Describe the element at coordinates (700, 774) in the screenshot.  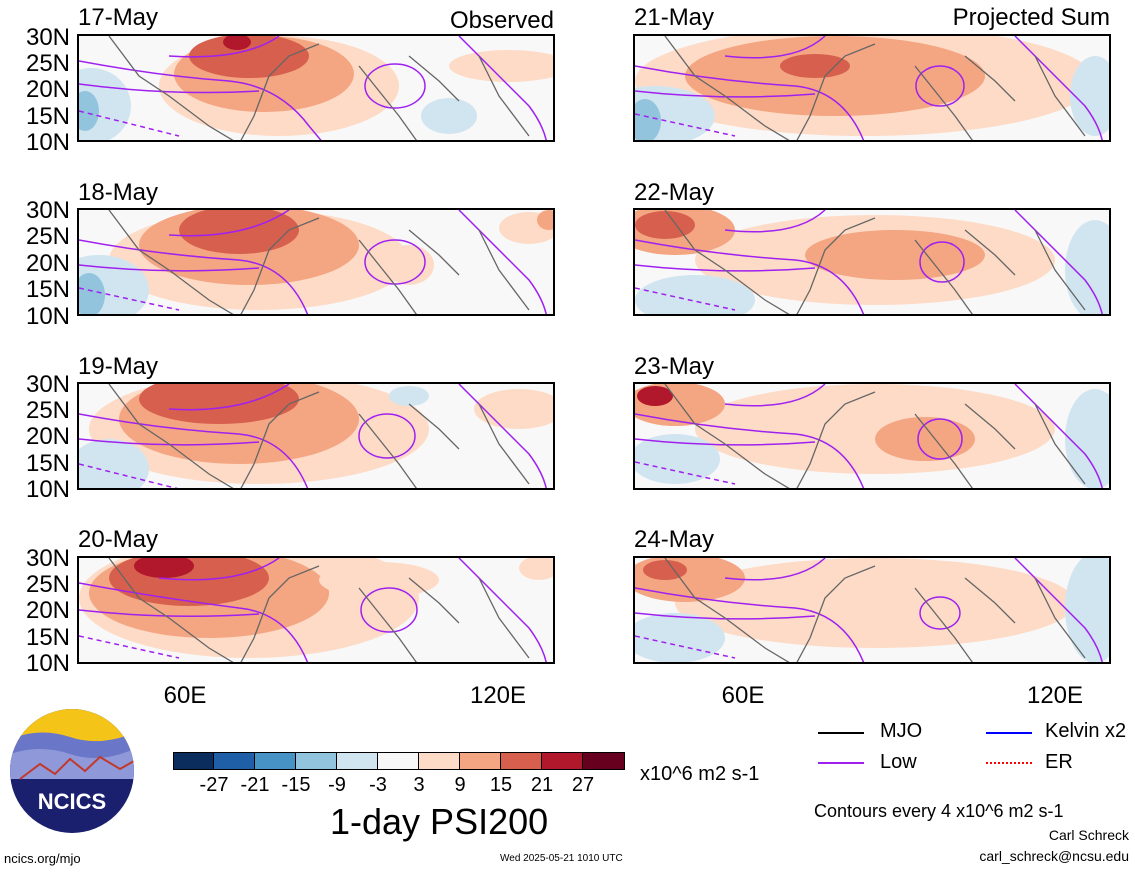
I see `colorbar-unit: x10^6 m2 s-1` at that location.